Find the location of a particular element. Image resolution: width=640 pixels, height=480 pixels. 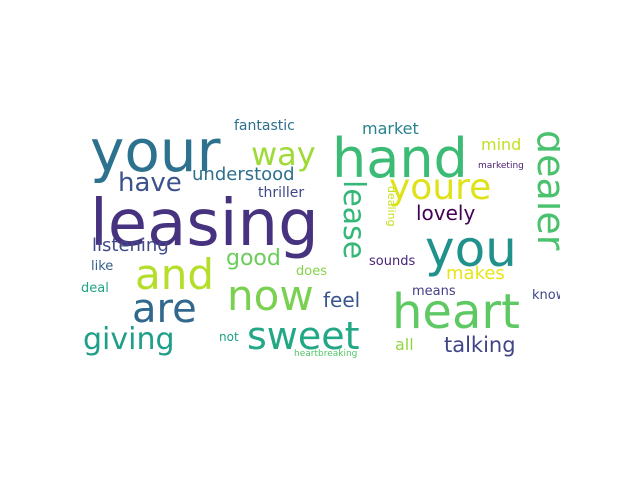

word-listening: listening is located at coordinates (130, 245).